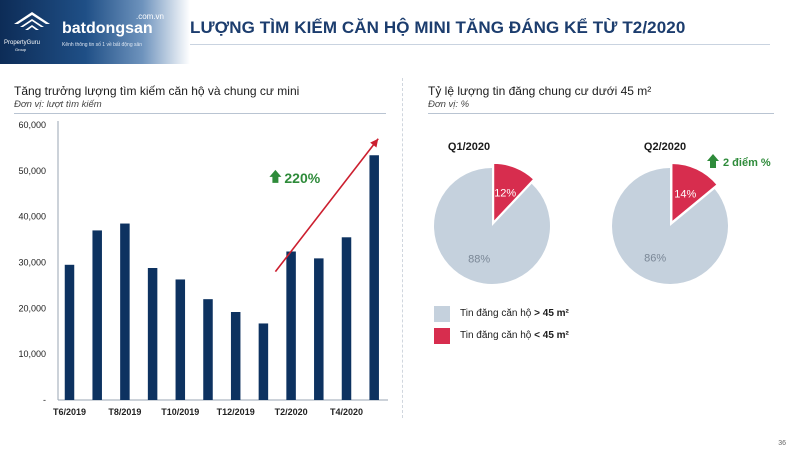  Describe the element at coordinates (180, 412) in the screenshot. I see `x-tick-label: T10/2019` at that location.